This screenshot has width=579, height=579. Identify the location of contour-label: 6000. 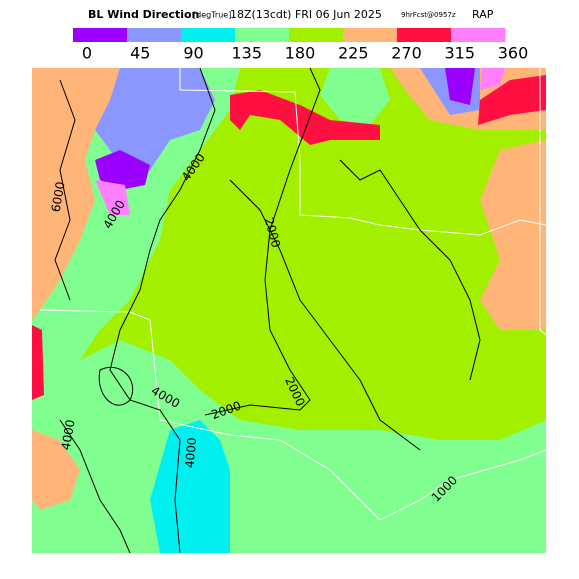
(58, 197).